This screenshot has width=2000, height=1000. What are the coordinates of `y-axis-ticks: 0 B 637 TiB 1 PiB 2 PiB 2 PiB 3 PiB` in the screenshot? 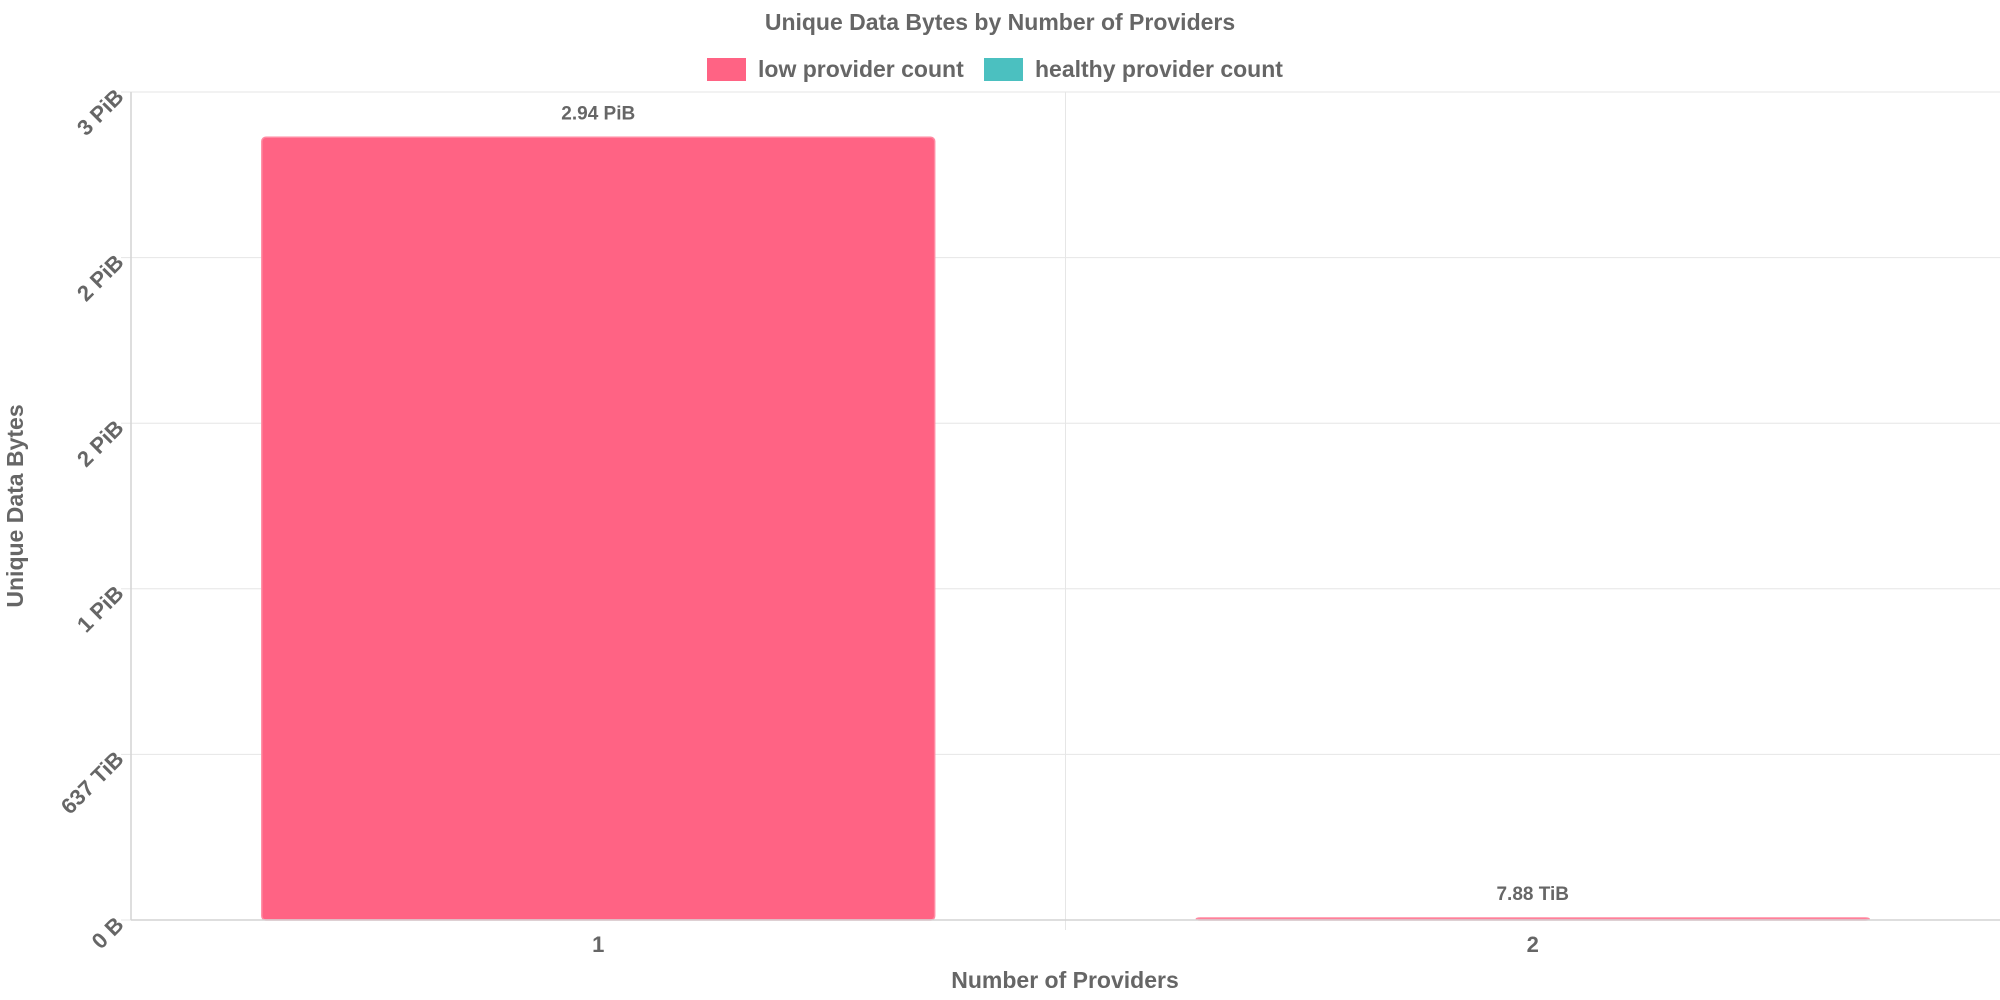 It's located at (92, 519).